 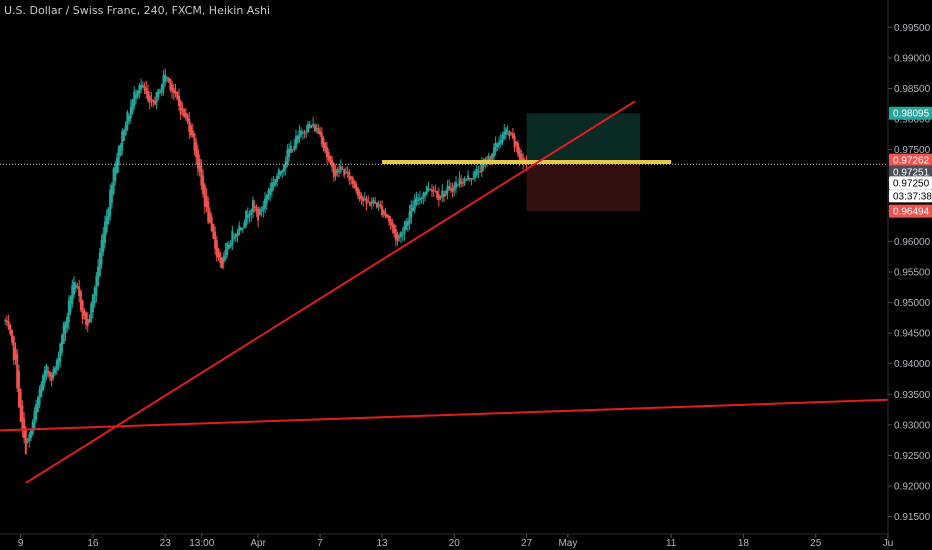 I want to click on time-tick-label: 13, so click(x=382, y=543).